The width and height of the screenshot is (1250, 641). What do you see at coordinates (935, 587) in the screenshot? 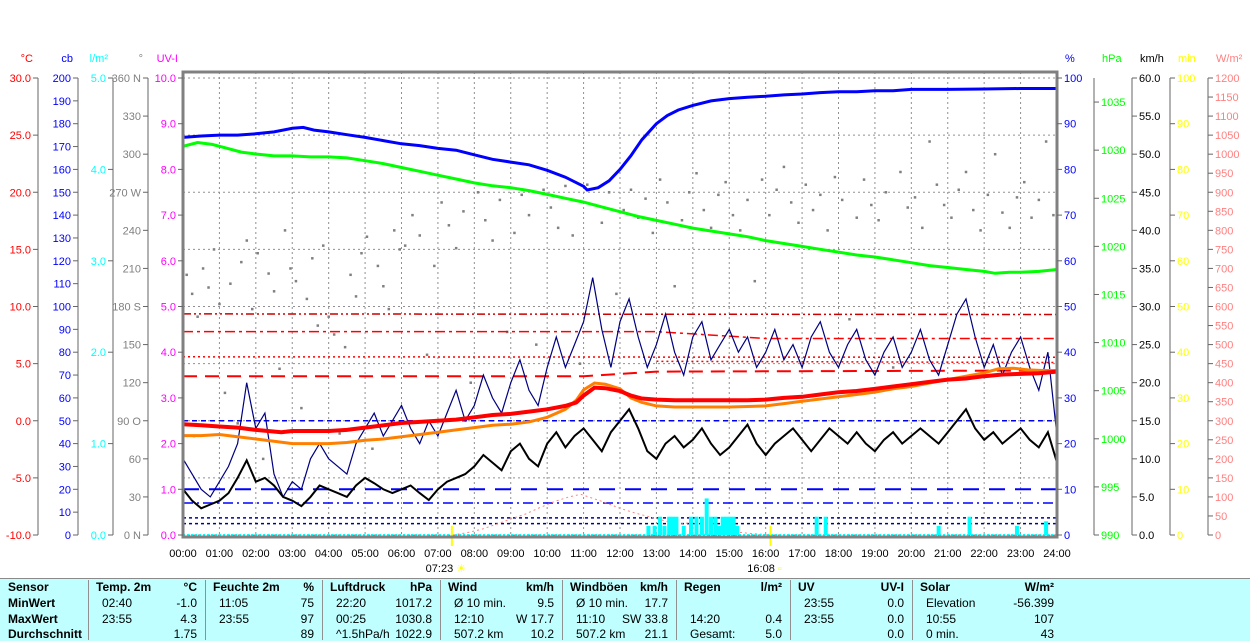
I see `col-header-solar: Solar` at bounding box center [935, 587].